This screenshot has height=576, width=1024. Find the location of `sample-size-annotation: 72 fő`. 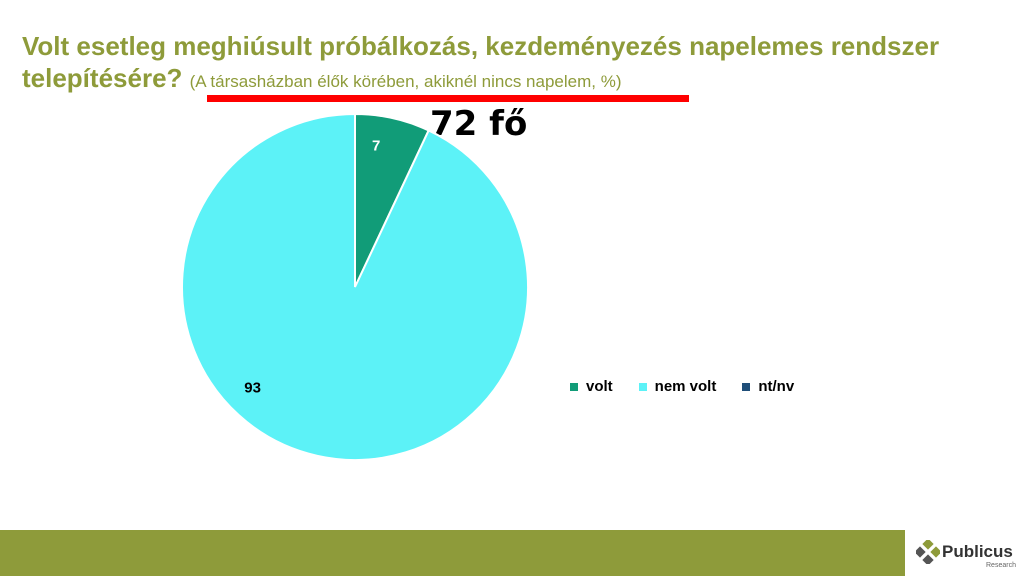

sample-size-annotation: 72 fő is located at coordinates (479, 124).